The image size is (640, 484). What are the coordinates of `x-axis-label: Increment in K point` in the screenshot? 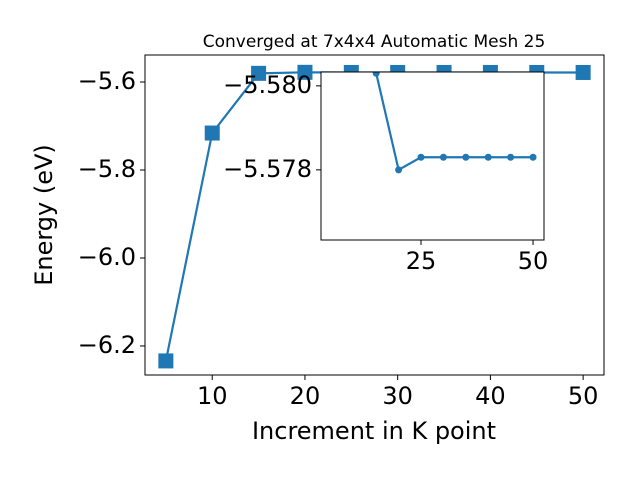 It's located at (374, 431).